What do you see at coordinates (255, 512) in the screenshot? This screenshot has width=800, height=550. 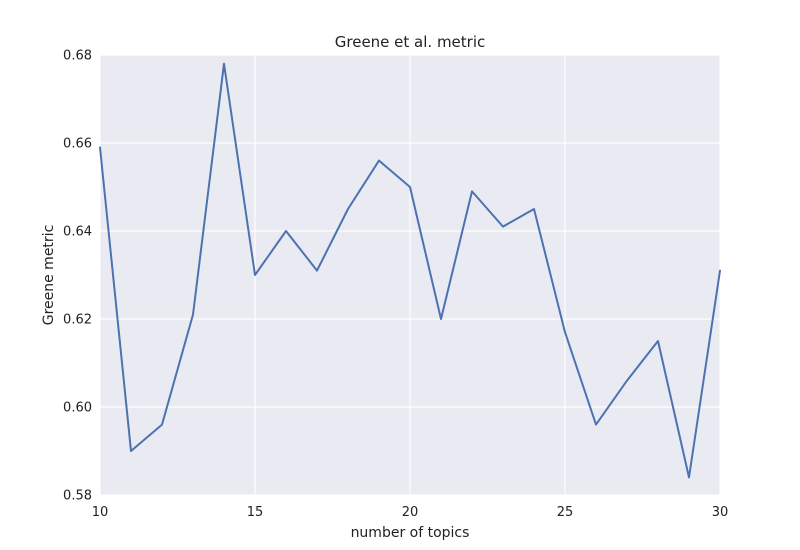 I see `x-tick-label: 15` at bounding box center [255, 512].